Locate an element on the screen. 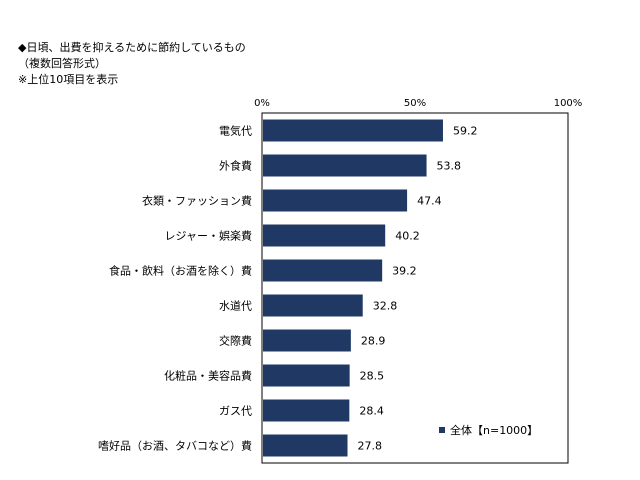 This screenshot has width=640, height=480. category-label: 嗜好品（お酒、タバコなど）費 is located at coordinates (175, 446).